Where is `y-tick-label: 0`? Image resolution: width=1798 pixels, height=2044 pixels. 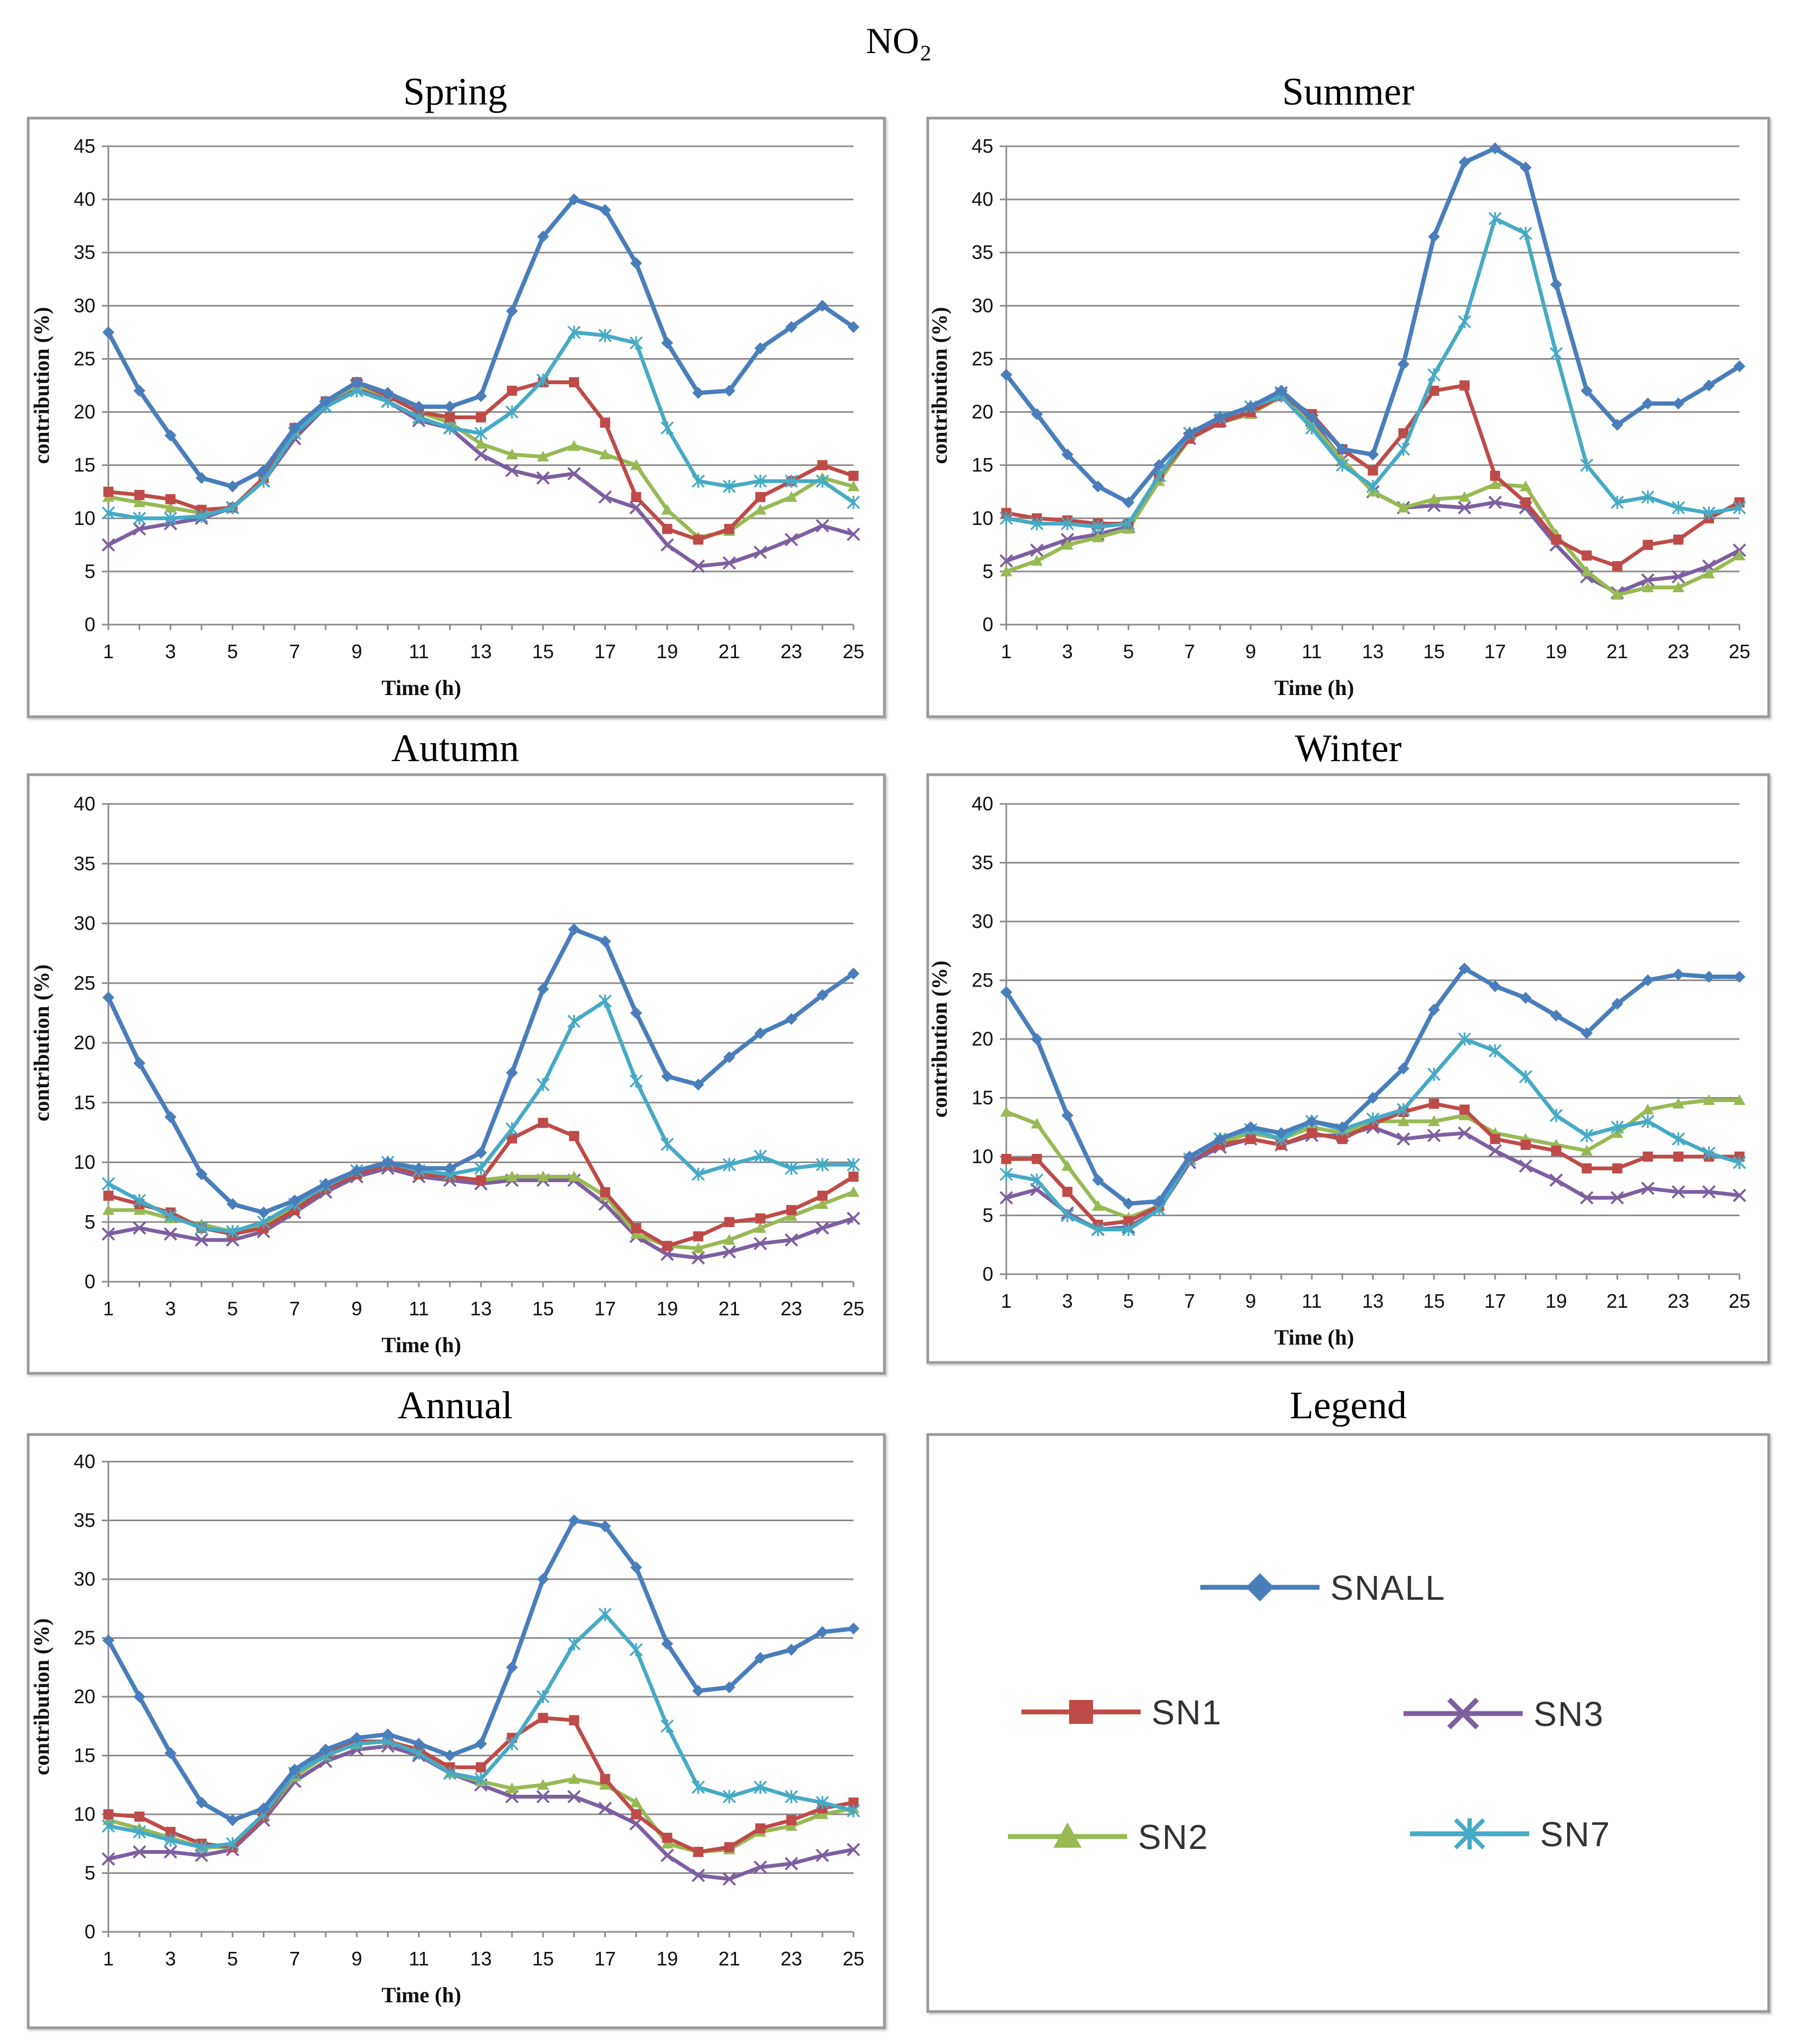 y-tick-label: 0 is located at coordinates (987, 624).